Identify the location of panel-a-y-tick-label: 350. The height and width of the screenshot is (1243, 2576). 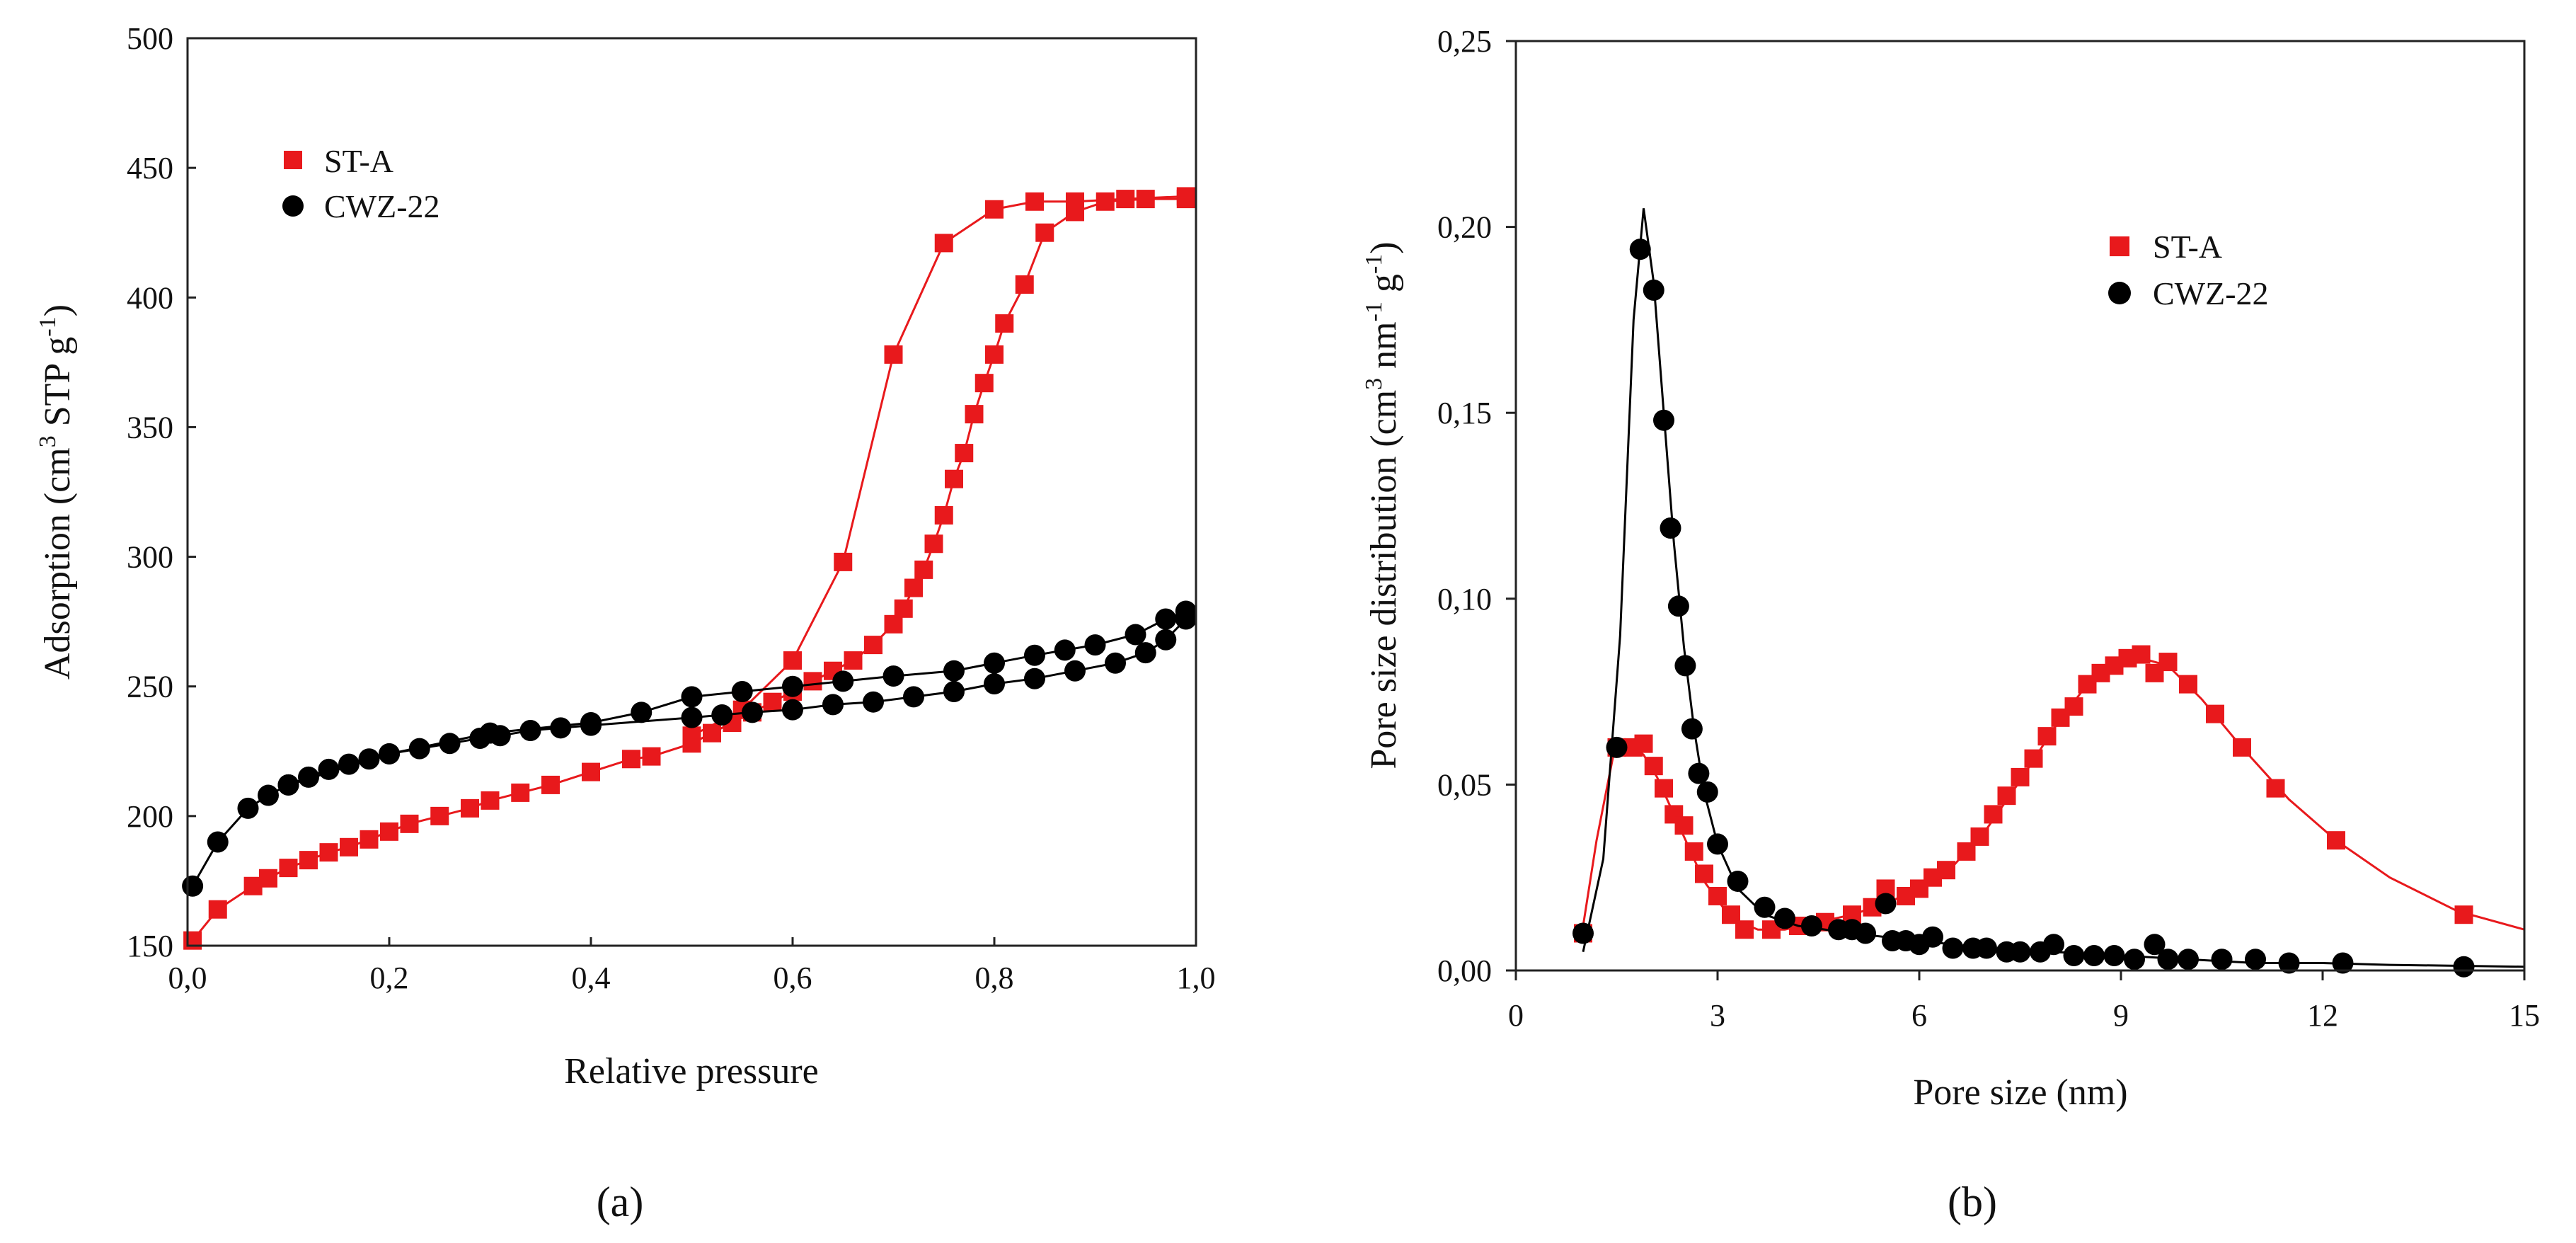
(150, 427).